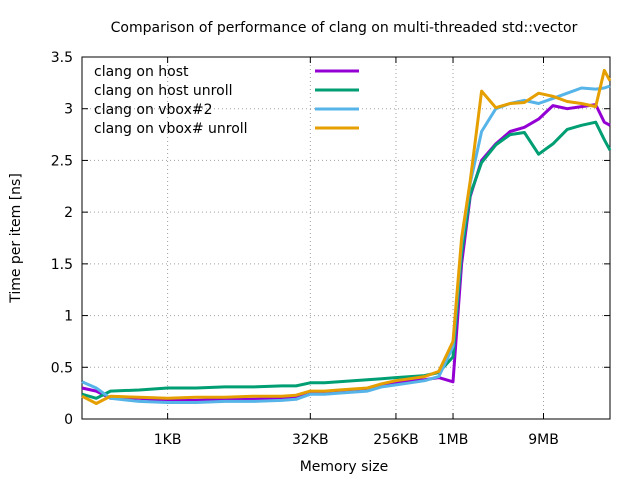 This screenshot has height=480, width=640. What do you see at coordinates (141, 72) in the screenshot?
I see `legend-label-1: clang on host` at bounding box center [141, 72].